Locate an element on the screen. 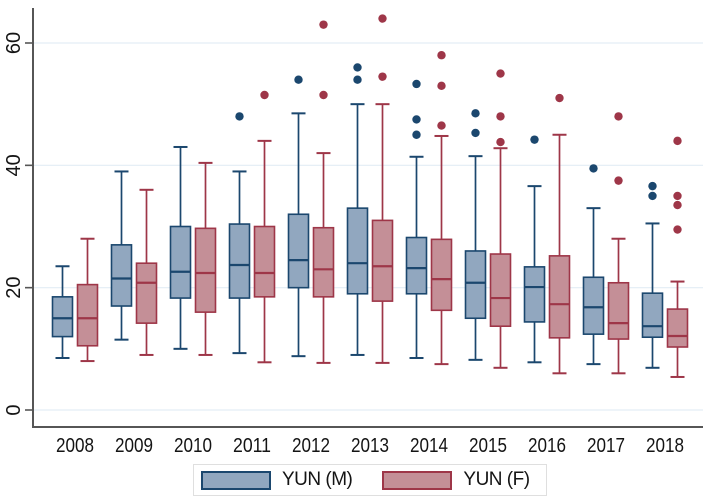  y-tick-label: 60 is located at coordinates (14, 43).